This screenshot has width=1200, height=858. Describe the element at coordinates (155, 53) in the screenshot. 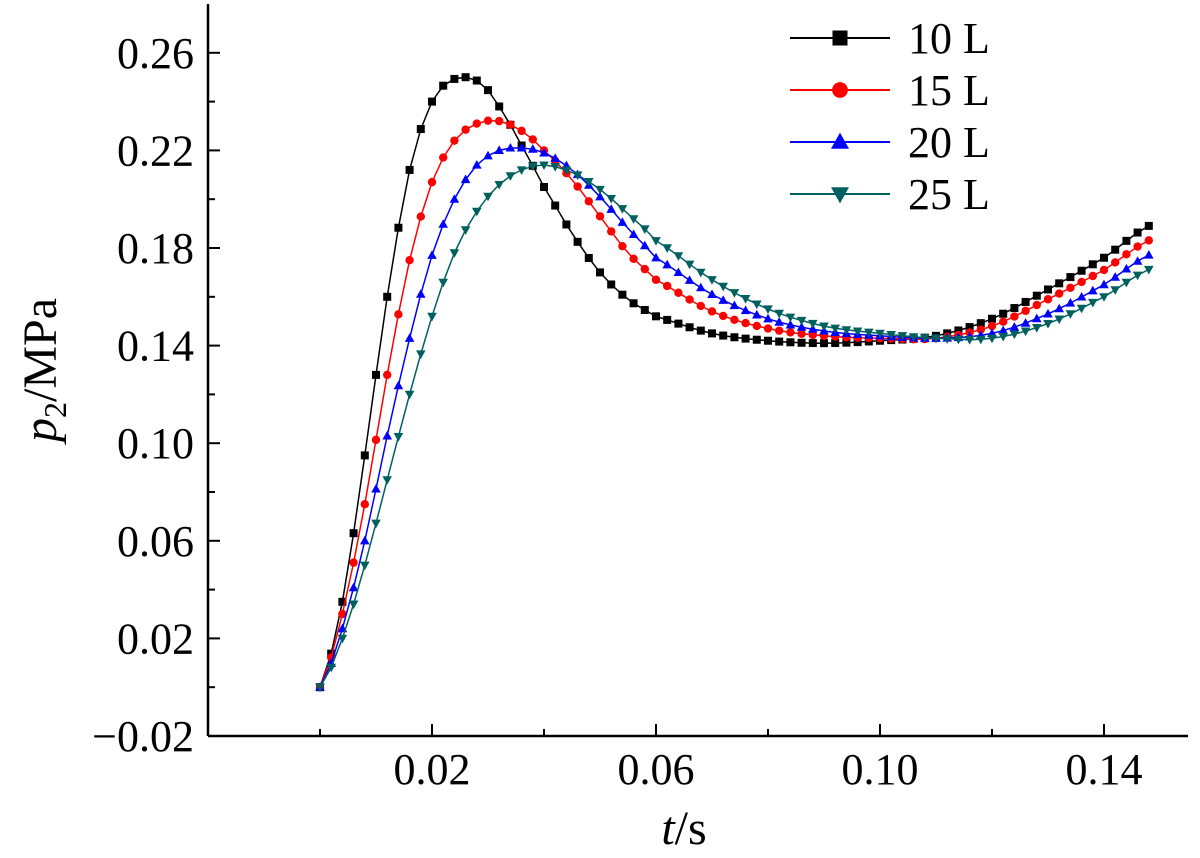

I see `y-tick-label: 0.26` at that location.